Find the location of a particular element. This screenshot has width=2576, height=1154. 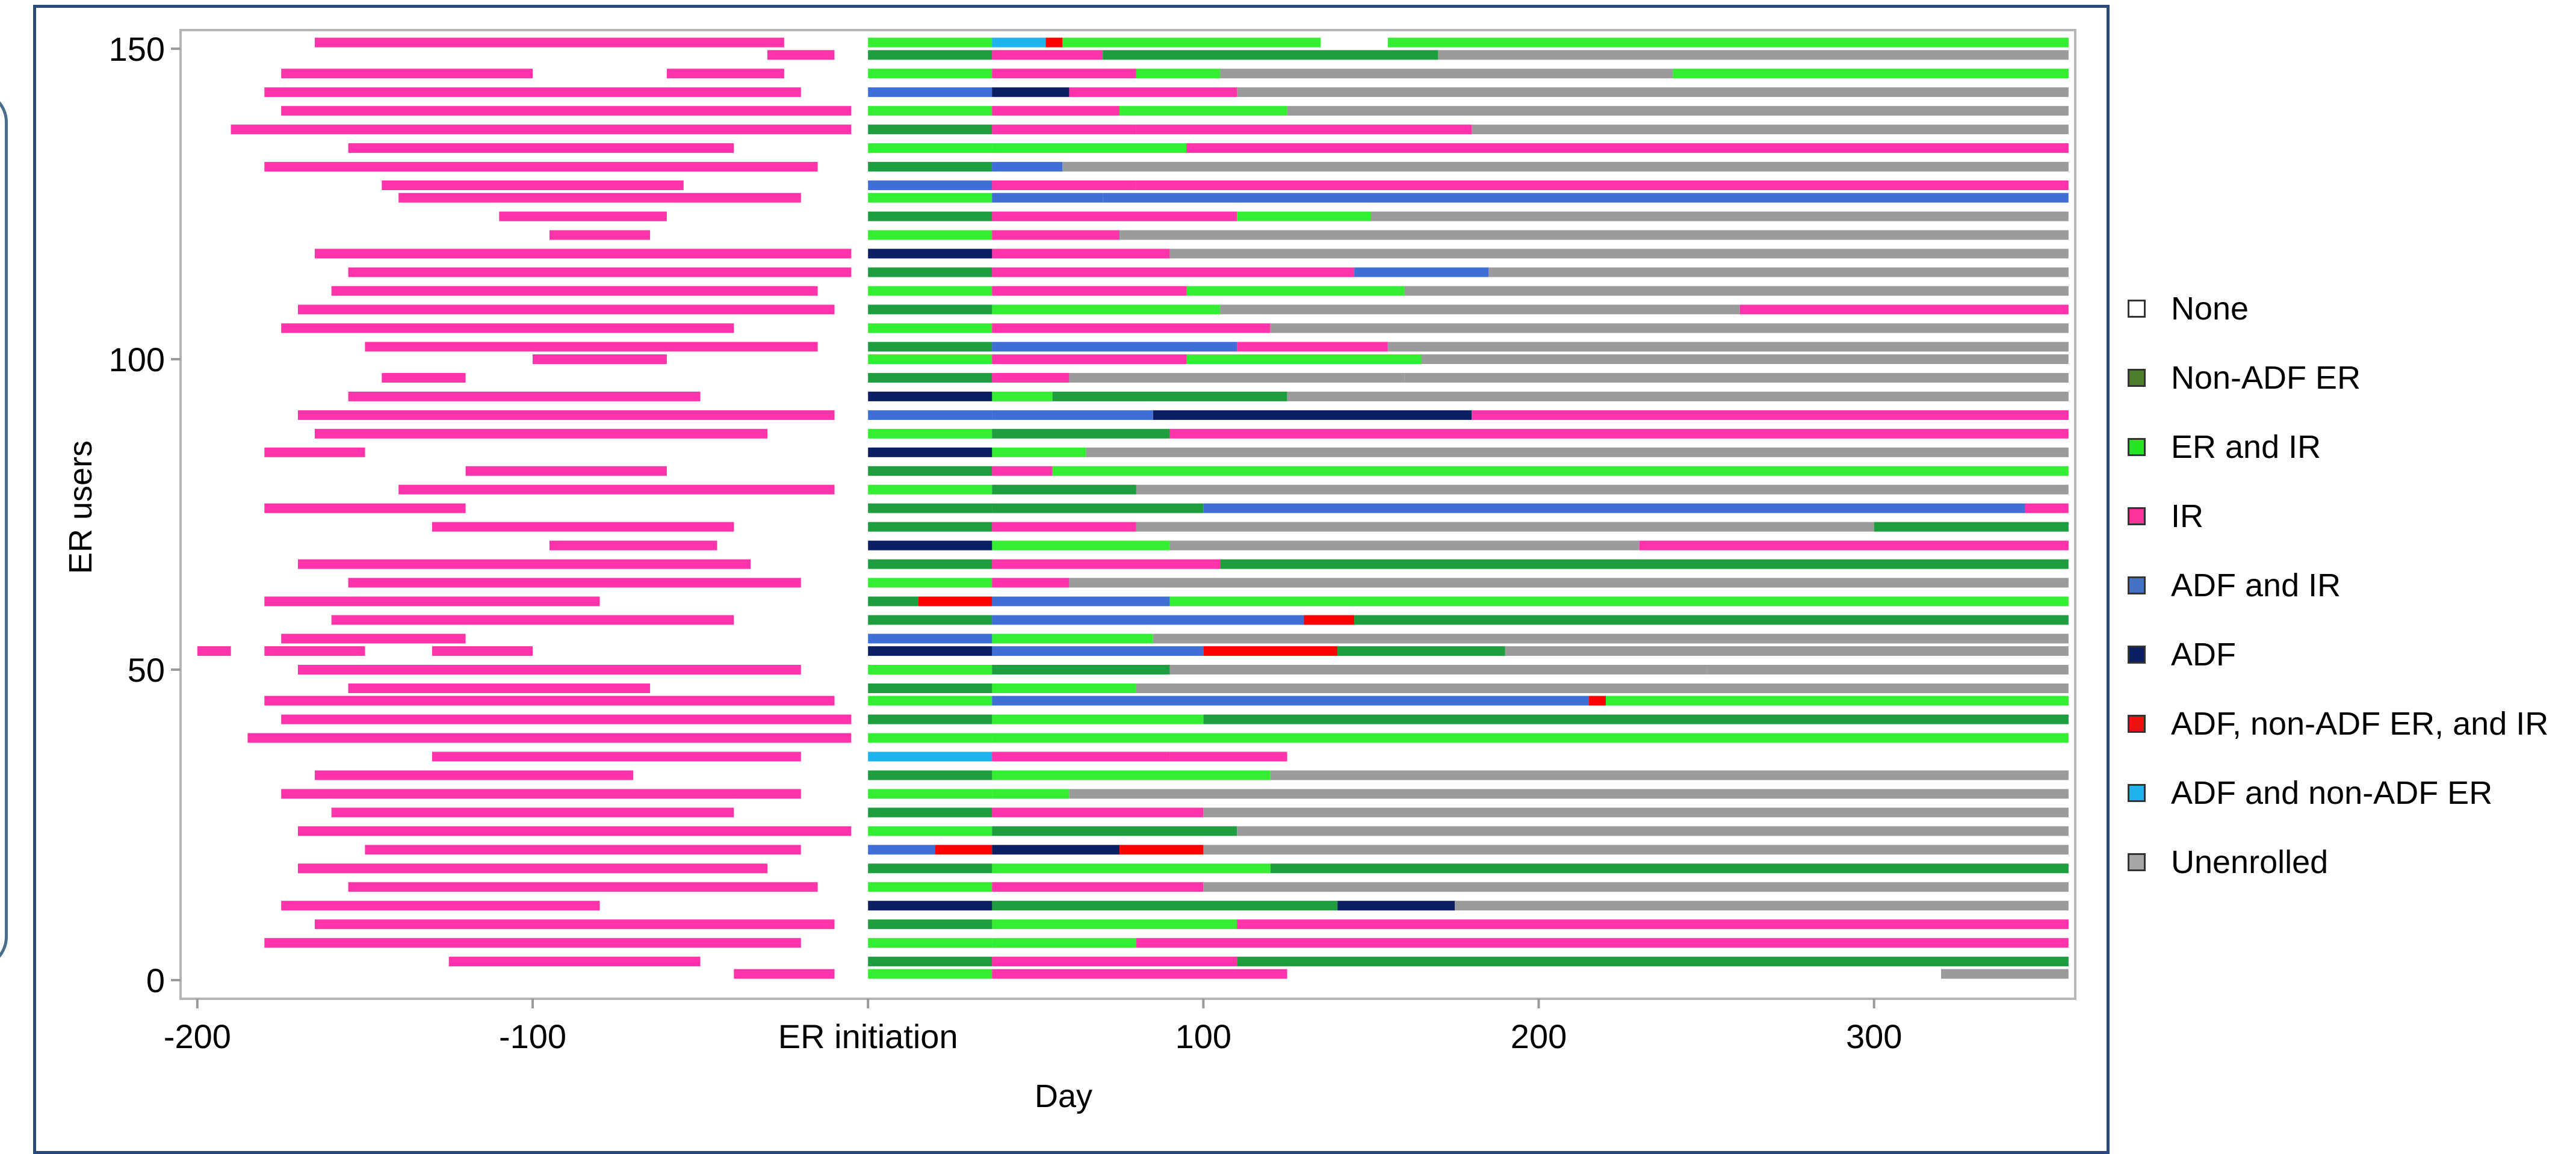

x-tick-label: 100 is located at coordinates (1203, 1036).